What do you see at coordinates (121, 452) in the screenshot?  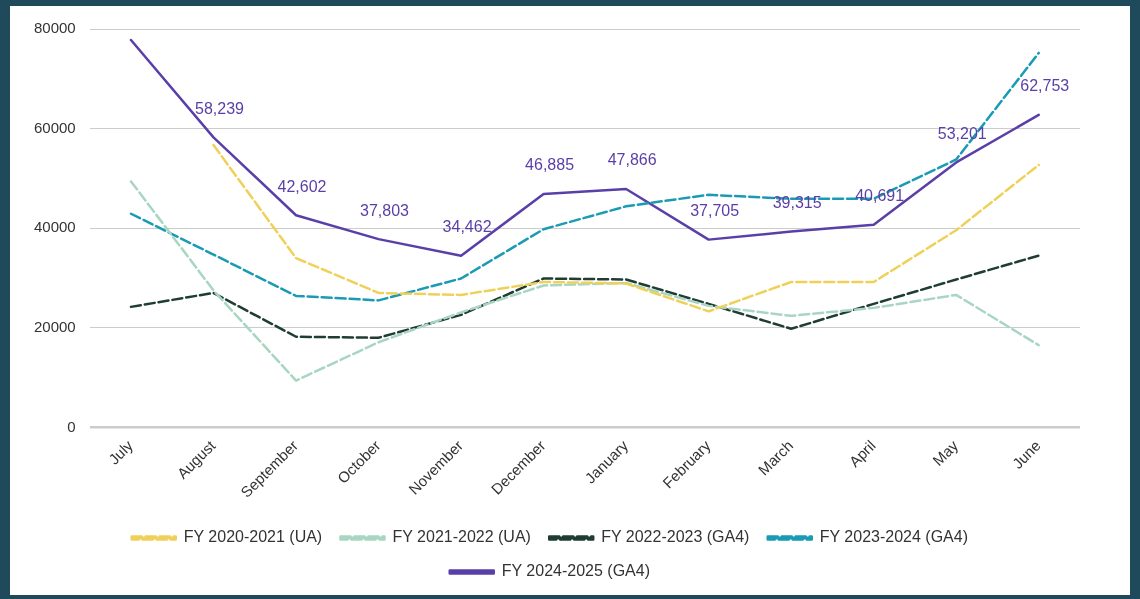 I see `x-tick-label: July` at bounding box center [121, 452].